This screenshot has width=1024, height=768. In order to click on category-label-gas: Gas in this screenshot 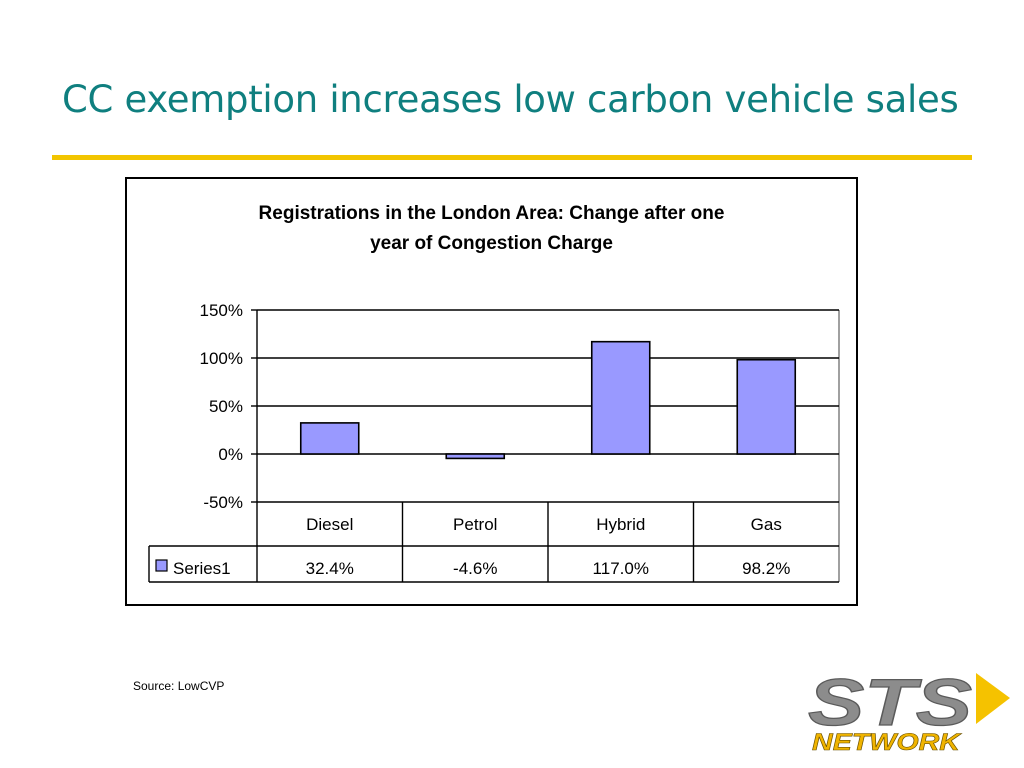, I will do `click(766, 524)`.